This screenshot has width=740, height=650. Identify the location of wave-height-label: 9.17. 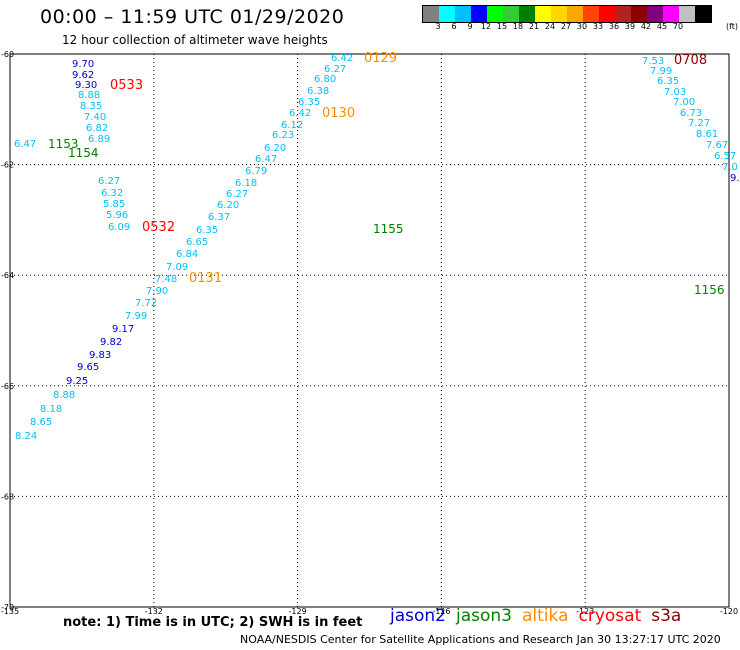
(123, 329).